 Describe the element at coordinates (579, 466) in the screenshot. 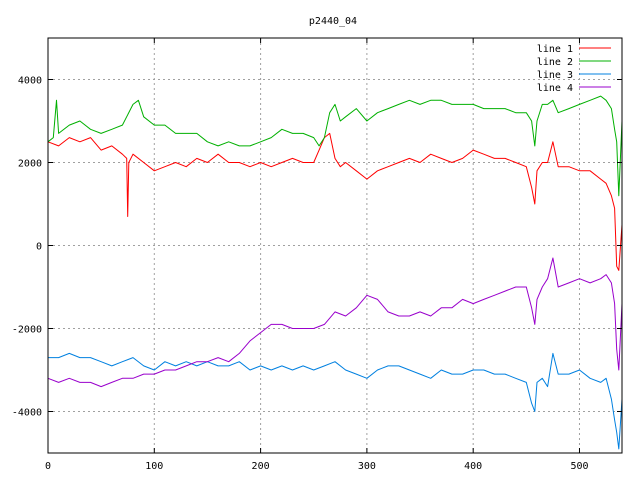

I see `x-tick-label: 500` at that location.